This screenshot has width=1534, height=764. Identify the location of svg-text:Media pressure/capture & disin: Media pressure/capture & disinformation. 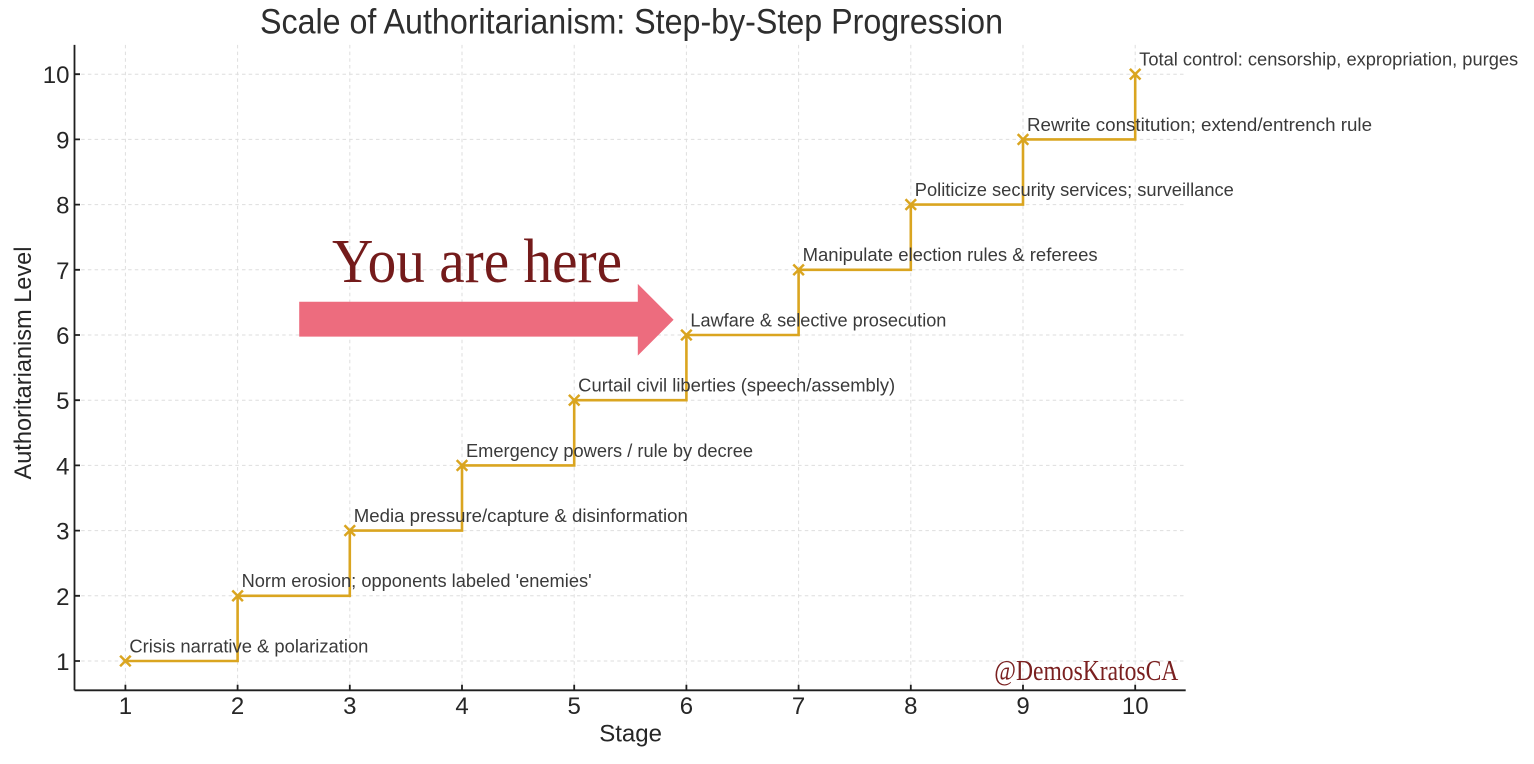
(521, 516).